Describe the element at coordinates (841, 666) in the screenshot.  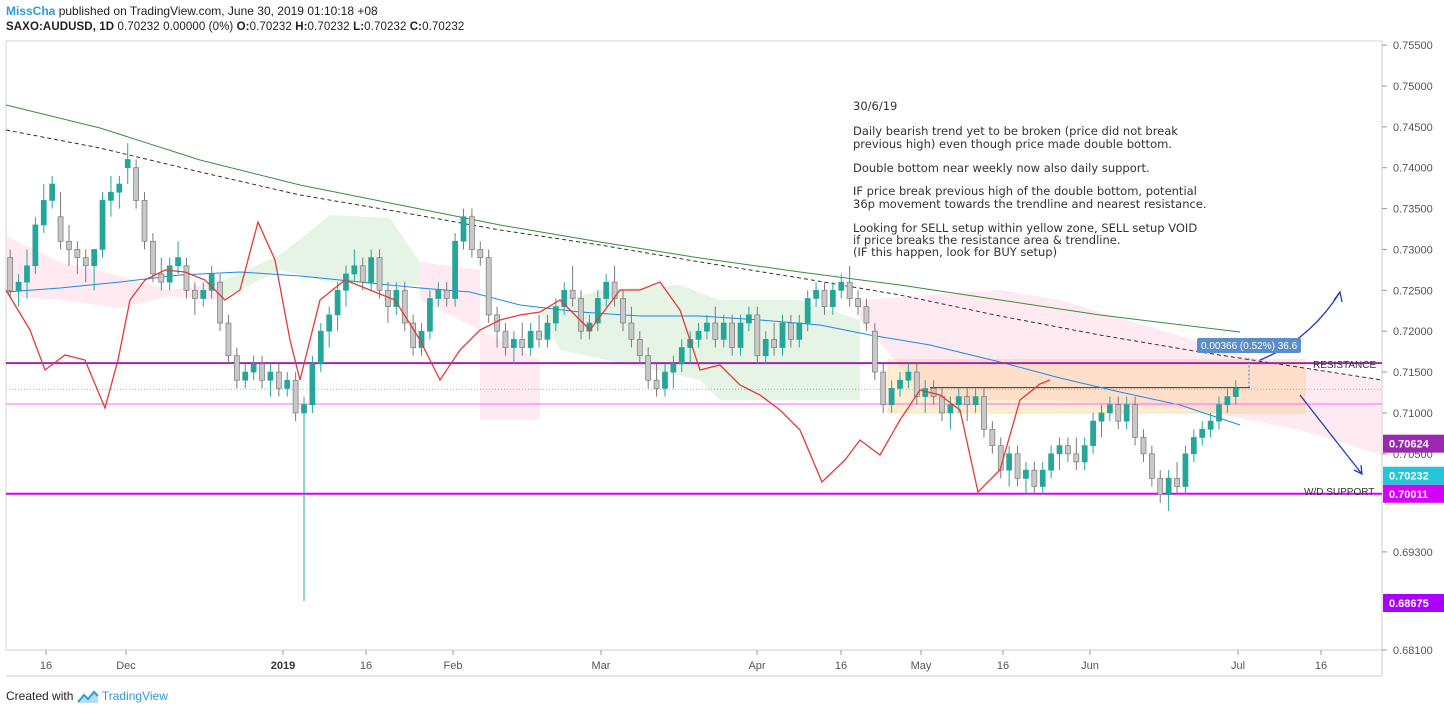
I see `time-tick-label-7: 16` at that location.